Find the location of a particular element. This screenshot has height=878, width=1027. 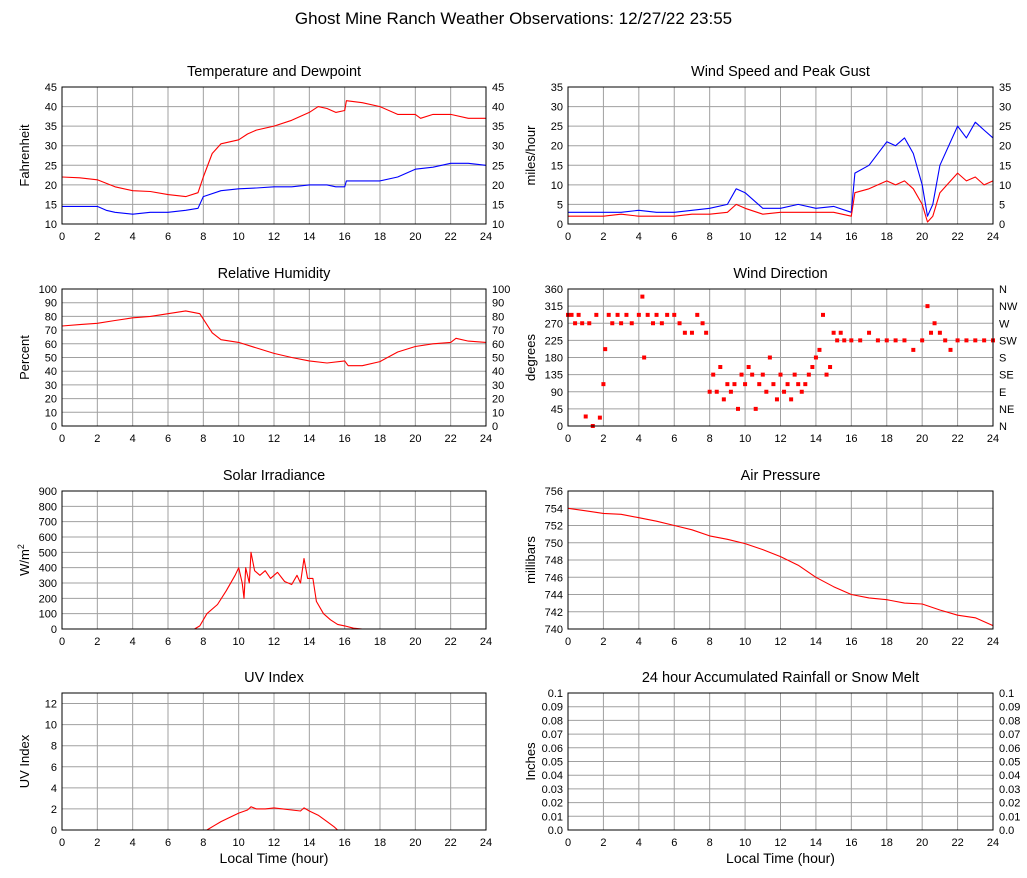

y-axis-label-superscript: 2 is located at coordinates (21, 546).